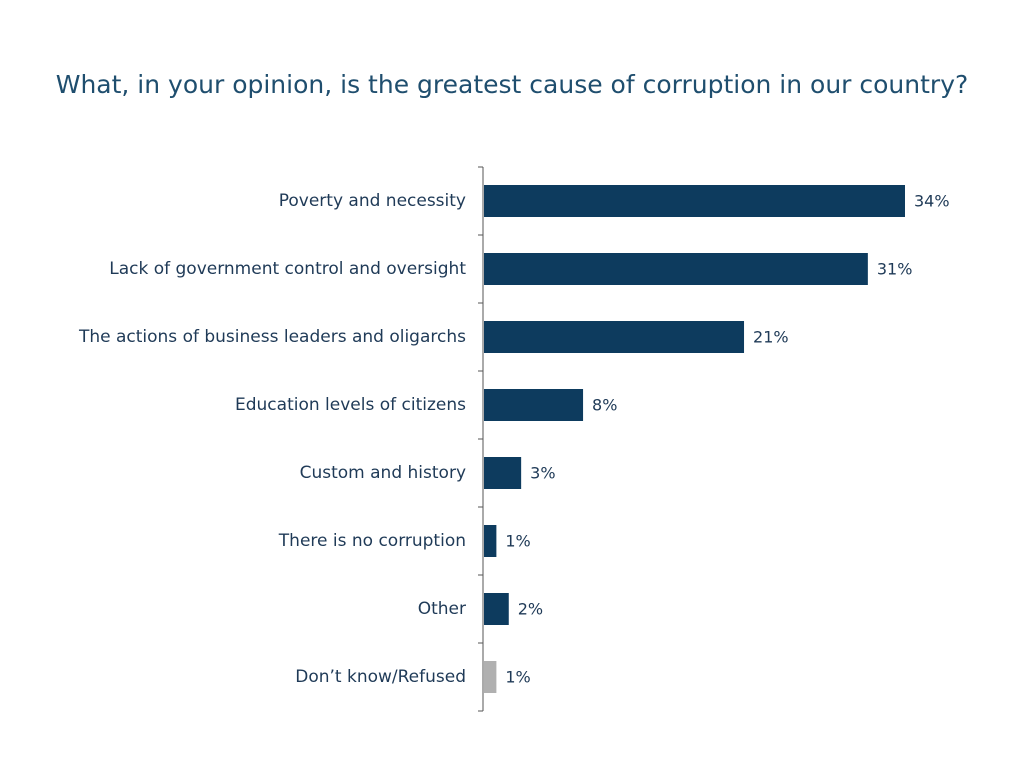  What do you see at coordinates (442, 609) in the screenshot?
I see `category-label: Other` at bounding box center [442, 609].